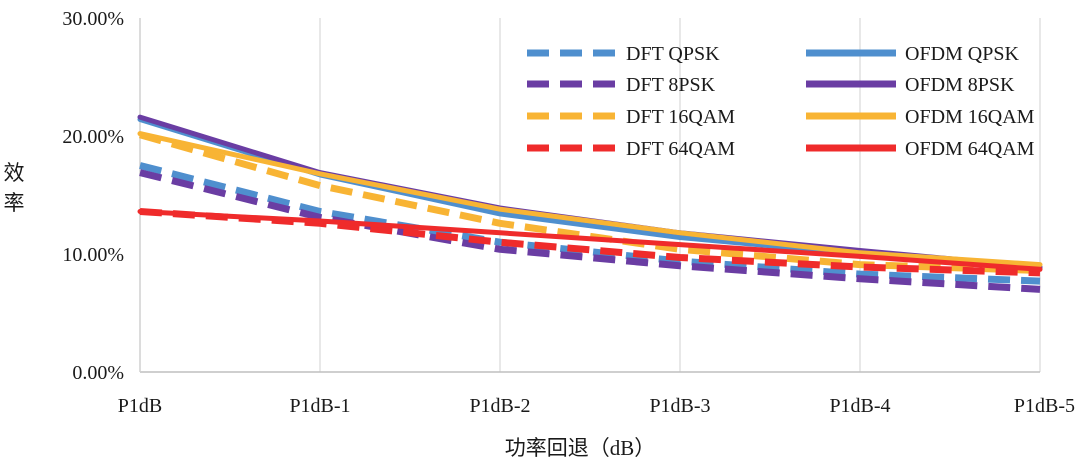  I want to click on x-tick-label: P1dB, so click(140, 406).